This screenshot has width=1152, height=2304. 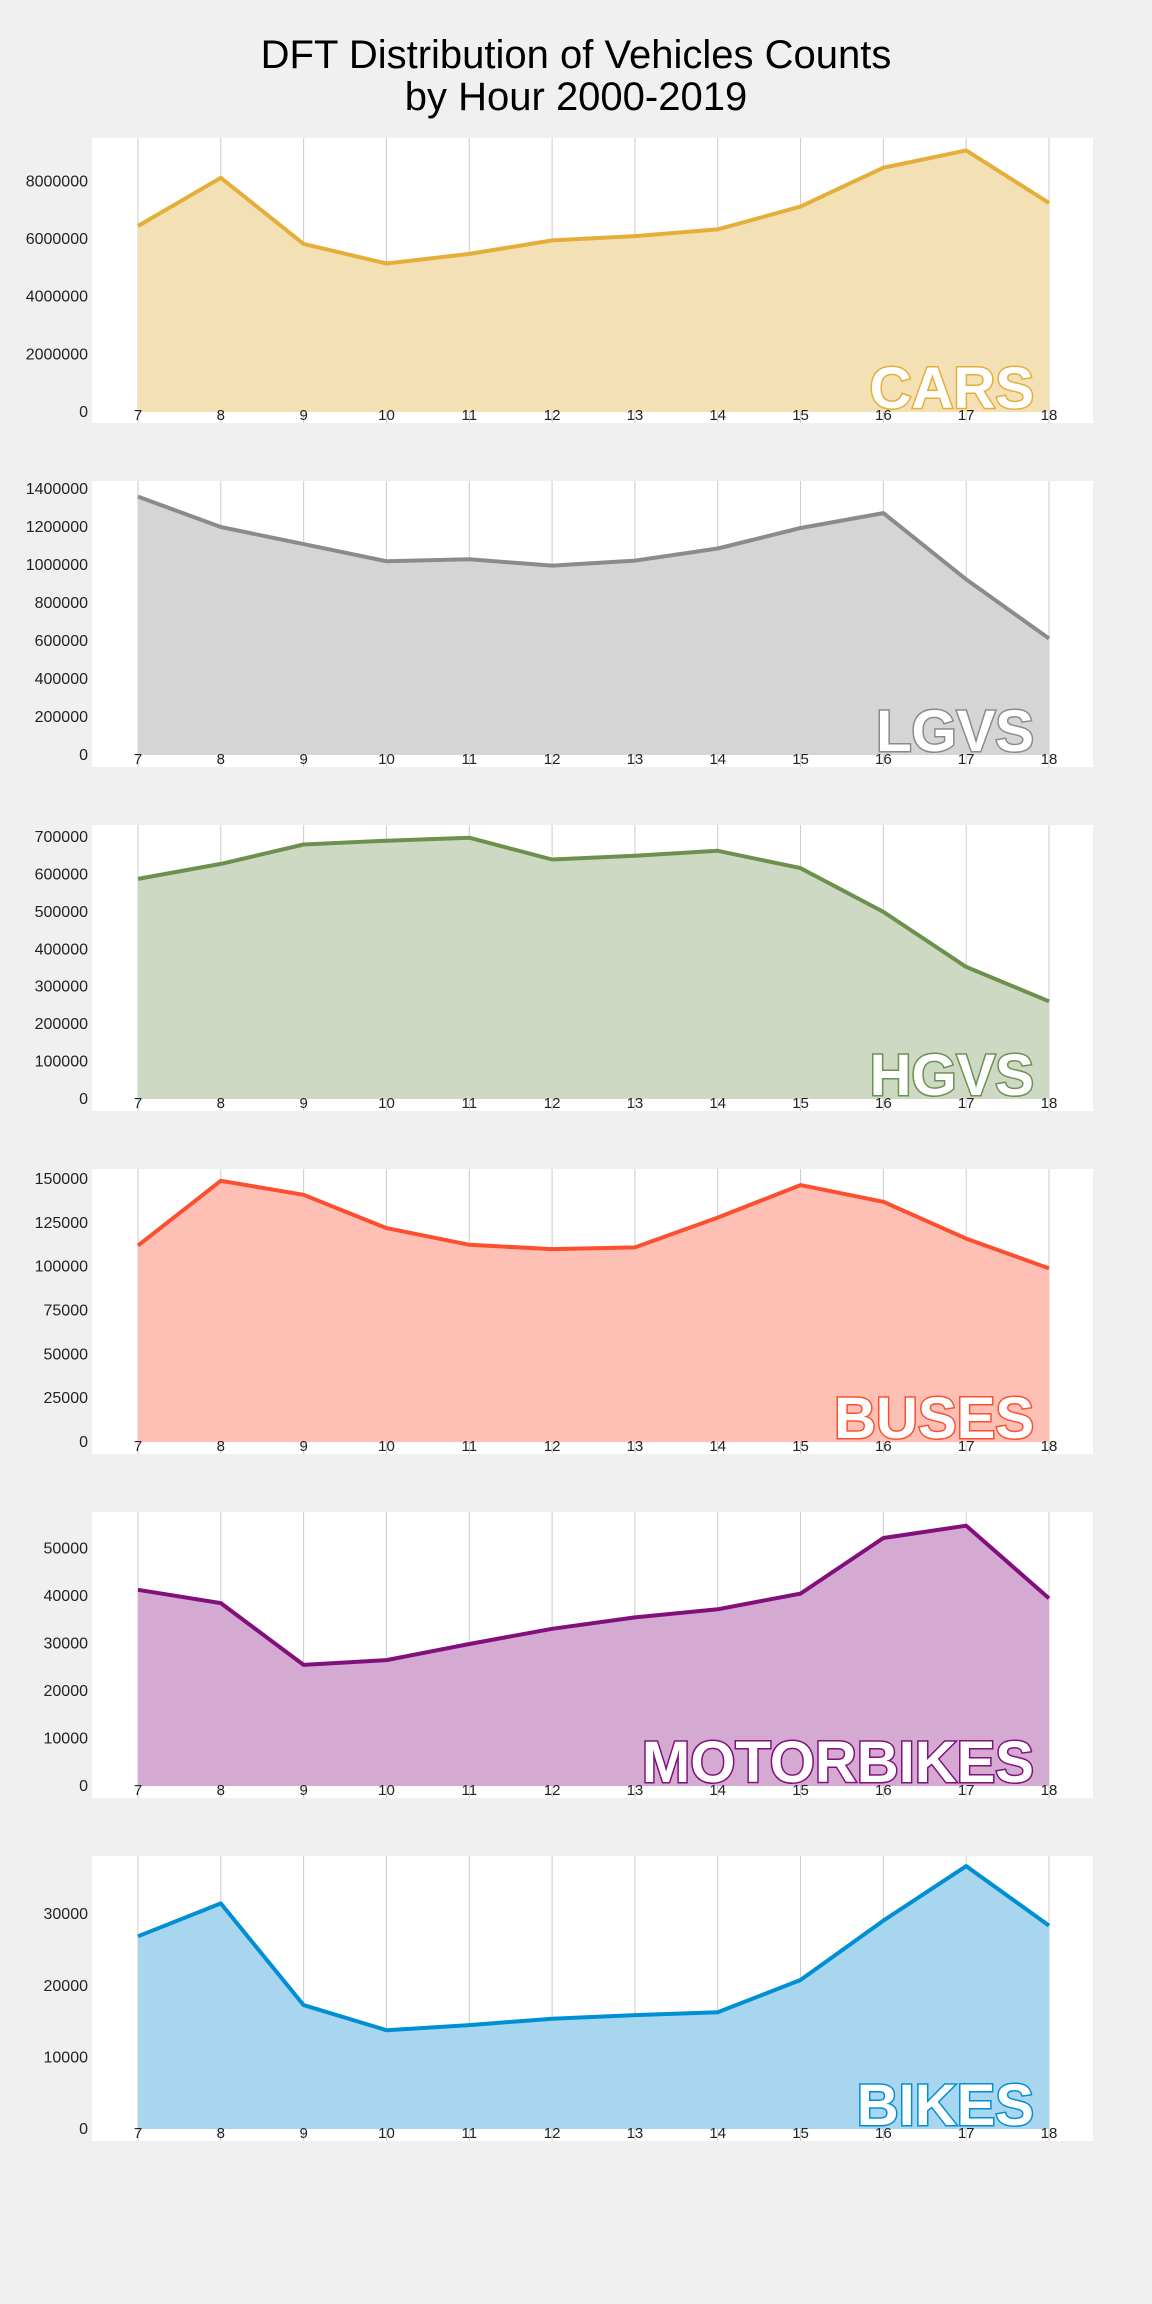 I want to click on line-motorbikes, so click(x=594, y=1595).